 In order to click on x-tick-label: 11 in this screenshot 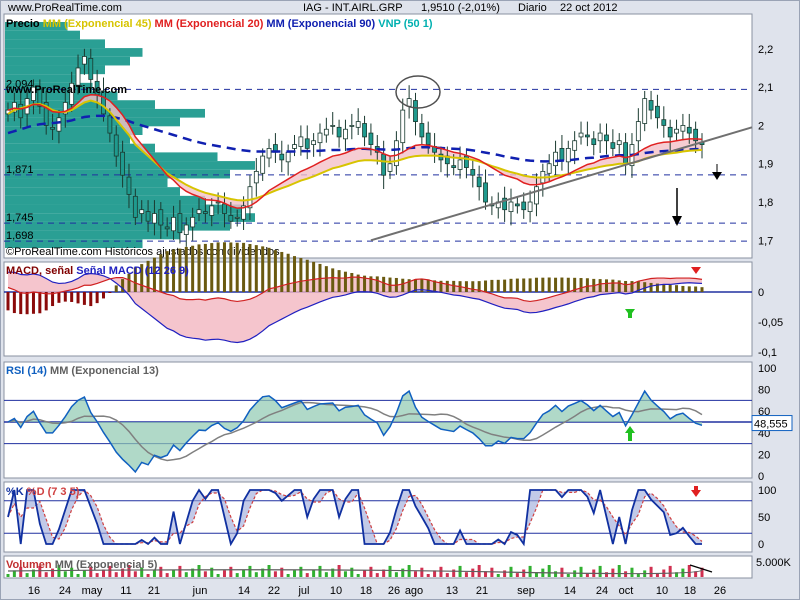, I will do `click(125, 591)`.